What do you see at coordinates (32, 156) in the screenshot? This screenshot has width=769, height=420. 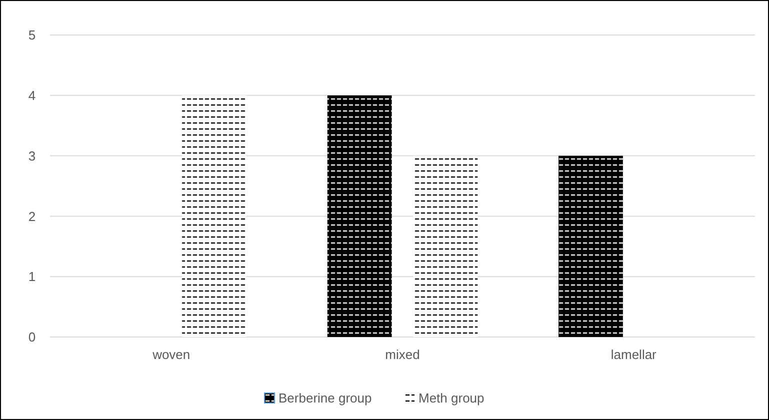 I see `y-tick-label: 3` at bounding box center [32, 156].